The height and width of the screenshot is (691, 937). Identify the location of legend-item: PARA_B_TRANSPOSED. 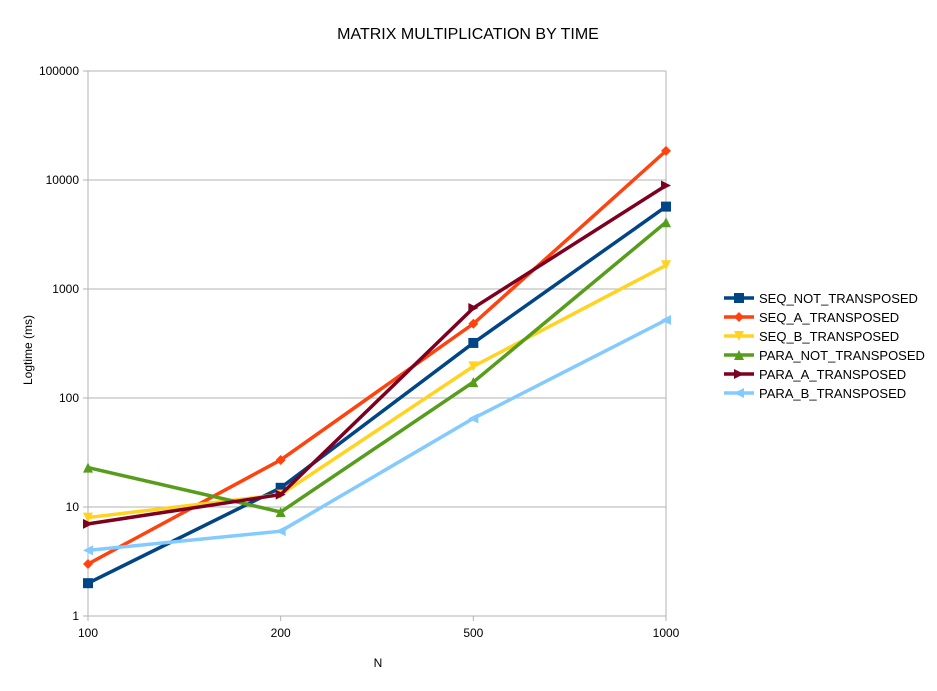
(815, 393).